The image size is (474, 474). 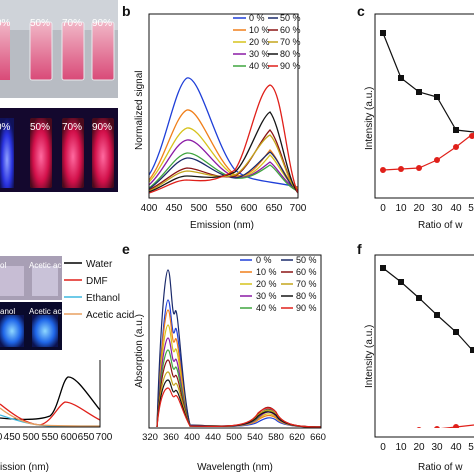 What do you see at coordinates (40, 23) in the screenshot?
I see `vial-label: 50%` at bounding box center [40, 23].